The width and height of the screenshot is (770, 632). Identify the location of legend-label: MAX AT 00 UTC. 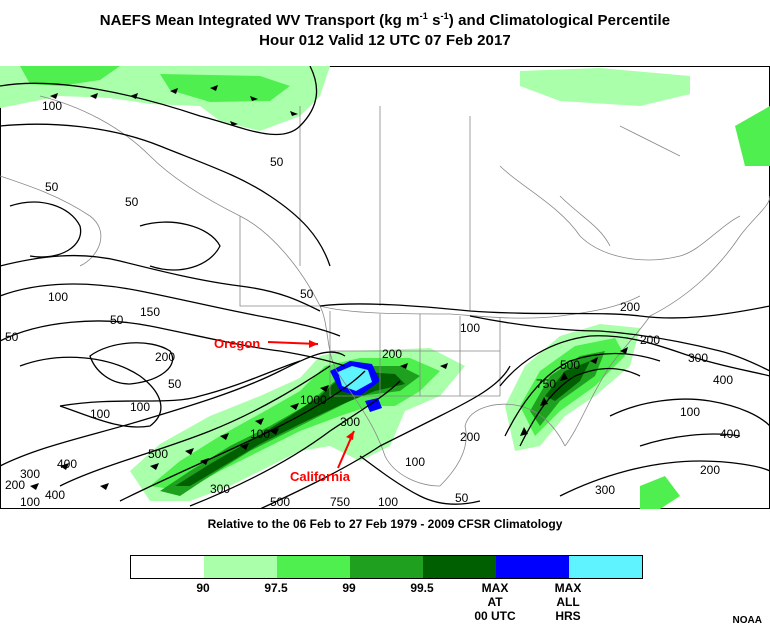
(495, 602).